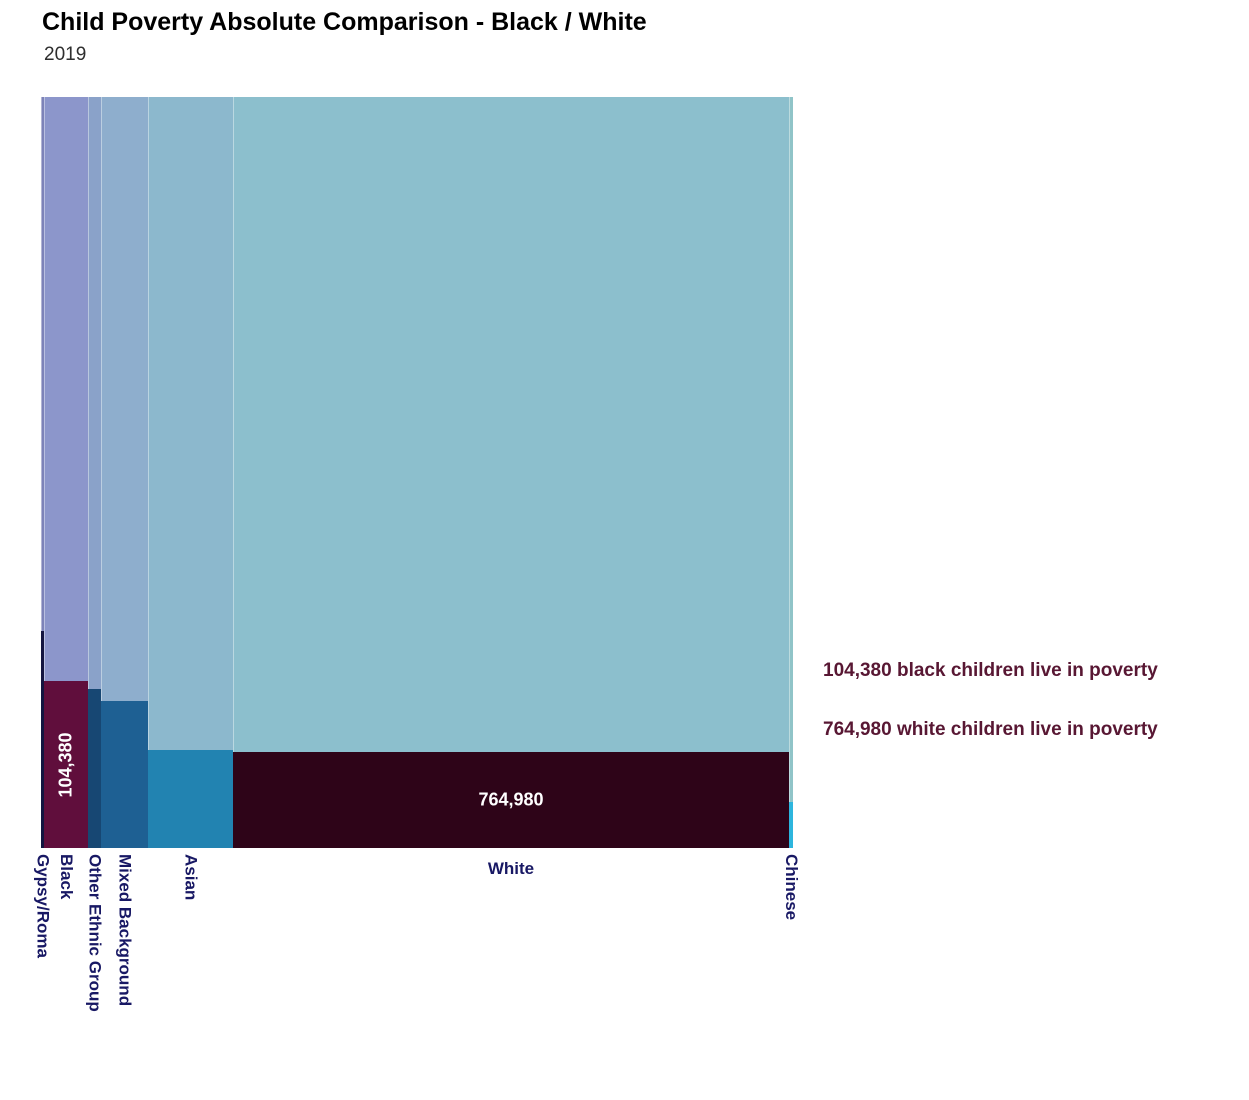  What do you see at coordinates (65, 54) in the screenshot?
I see `chart-subtitle: 2019` at bounding box center [65, 54].